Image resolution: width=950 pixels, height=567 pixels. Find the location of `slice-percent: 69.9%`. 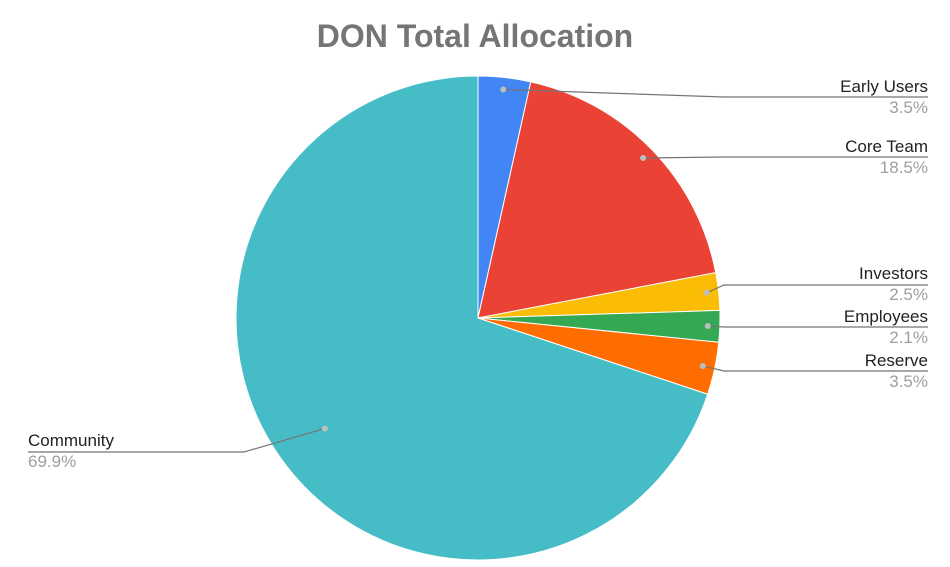

slice-percent: 69.9% is located at coordinates (52, 461).